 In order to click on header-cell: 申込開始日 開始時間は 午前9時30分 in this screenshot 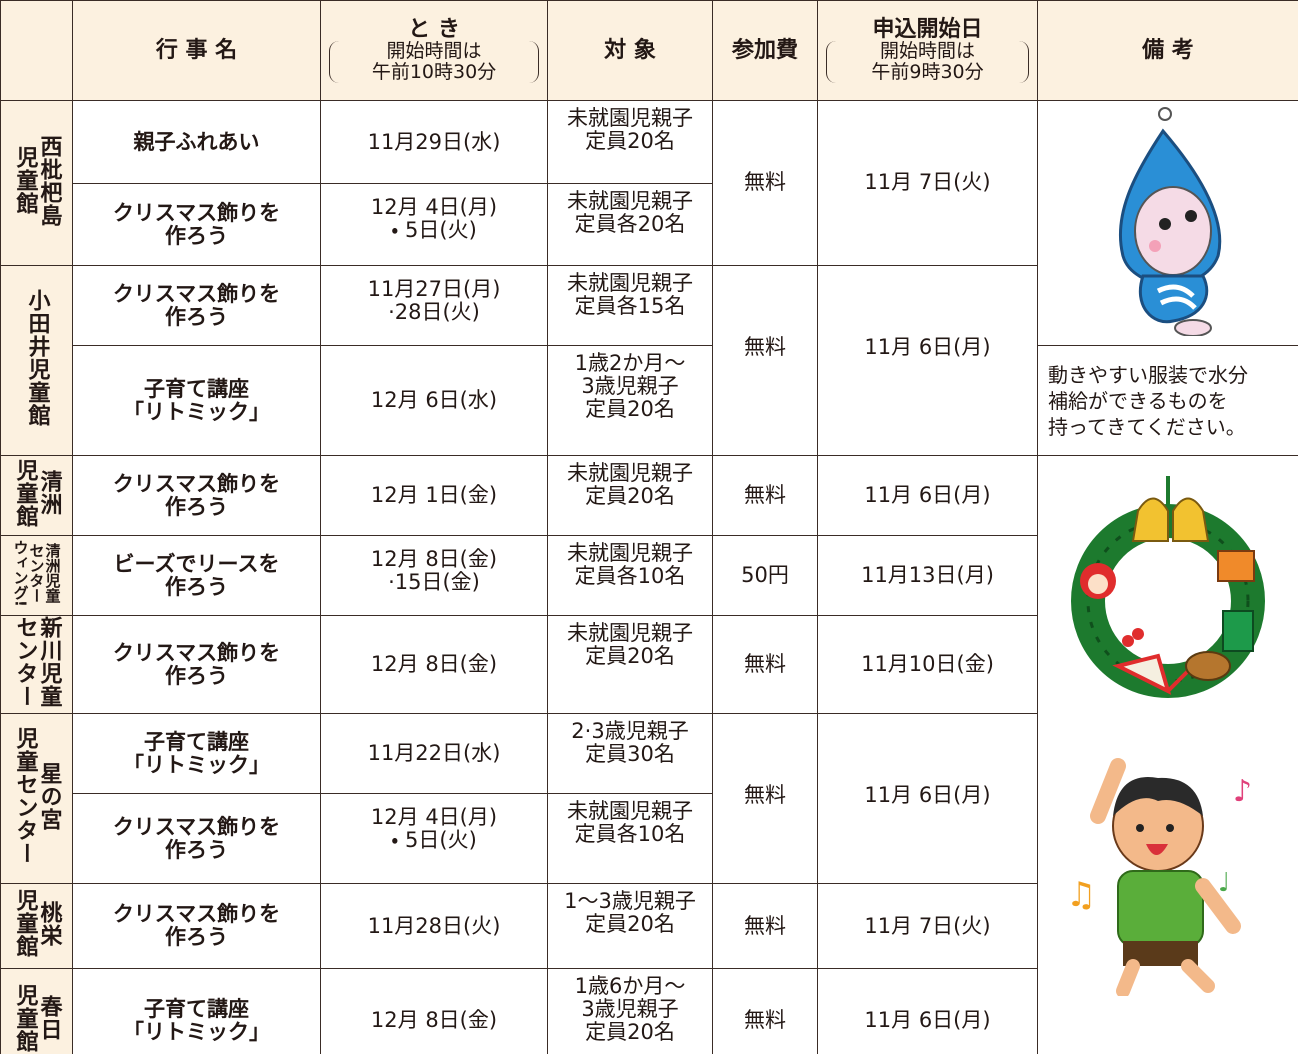, I will do `click(927, 50)`.